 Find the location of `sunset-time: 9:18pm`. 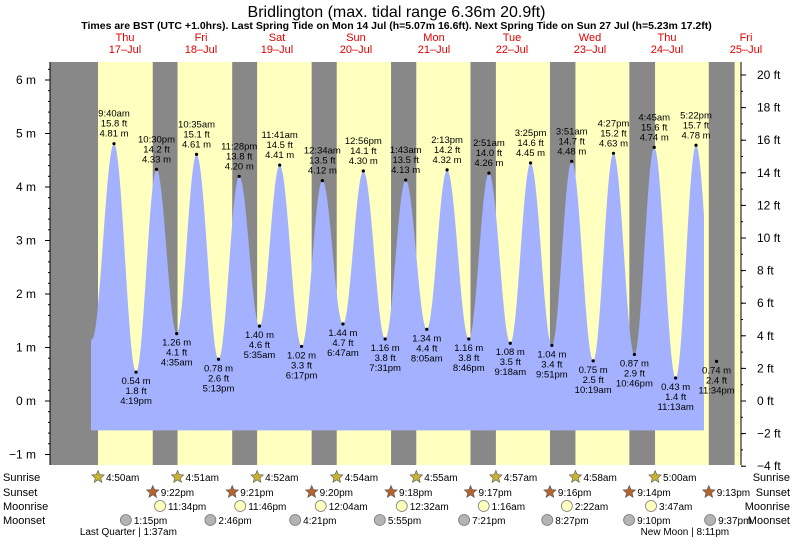

sunset-time: 9:18pm is located at coordinates (415, 493).